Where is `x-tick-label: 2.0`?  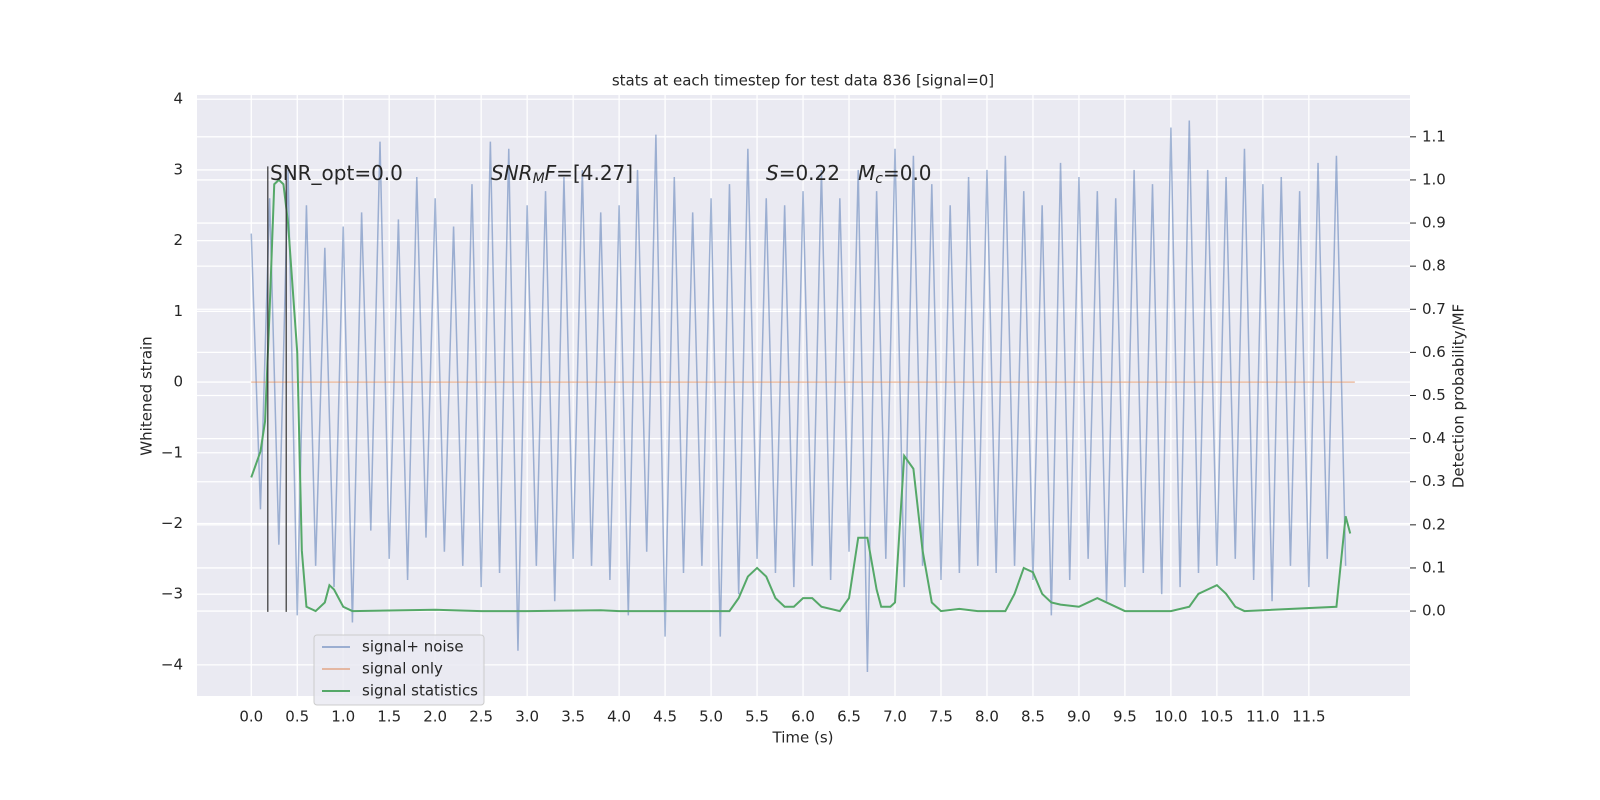
x-tick-label: 2.0 is located at coordinates (435, 717).